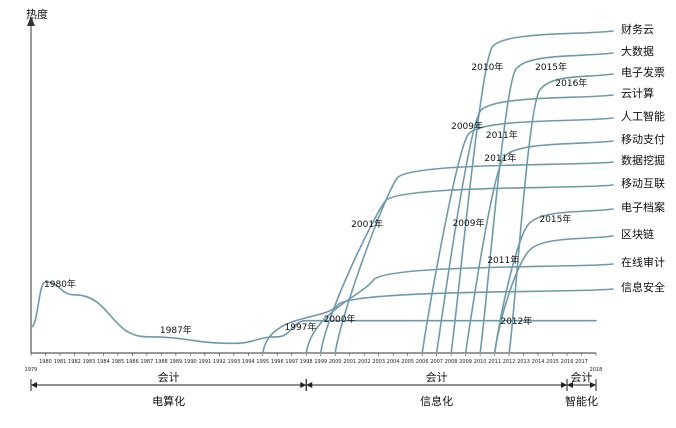 The width and height of the screenshot is (676, 428). What do you see at coordinates (552, 362) in the screenshot?
I see `x-tick-label: 2015` at bounding box center [552, 362].